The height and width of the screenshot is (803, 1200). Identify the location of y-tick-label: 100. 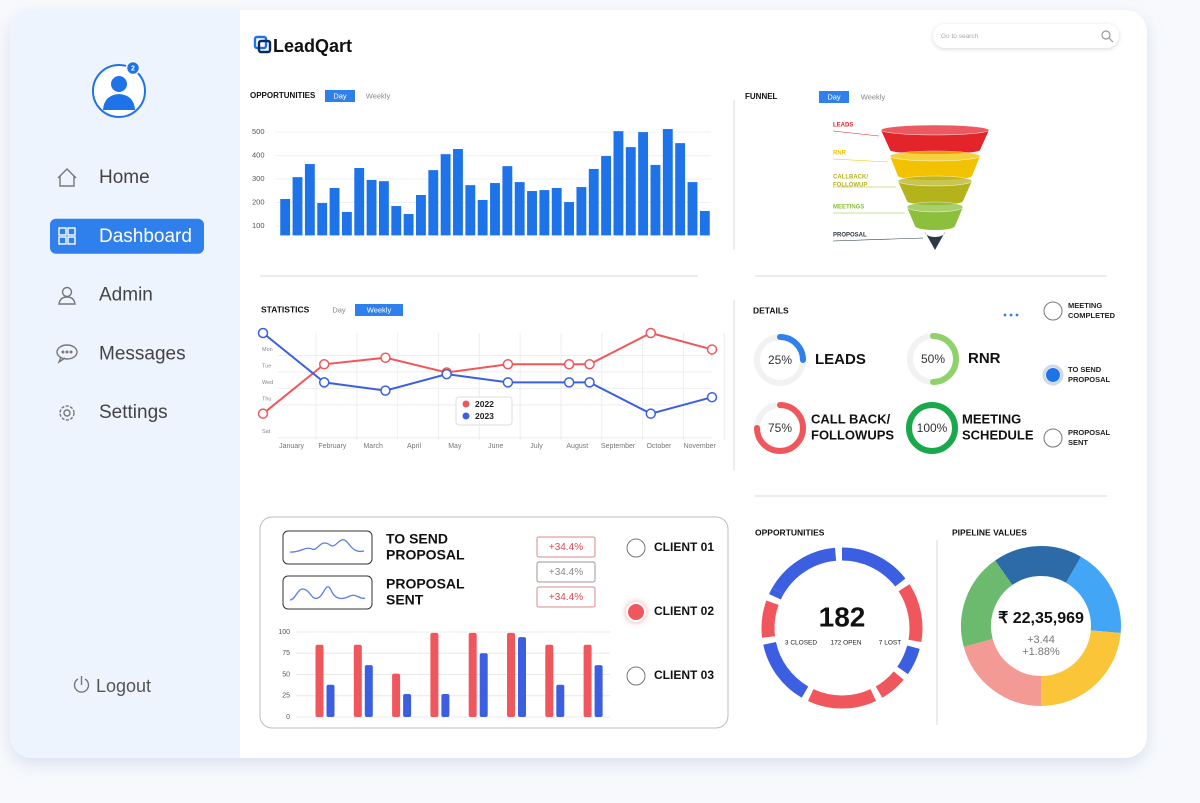
(258, 225).